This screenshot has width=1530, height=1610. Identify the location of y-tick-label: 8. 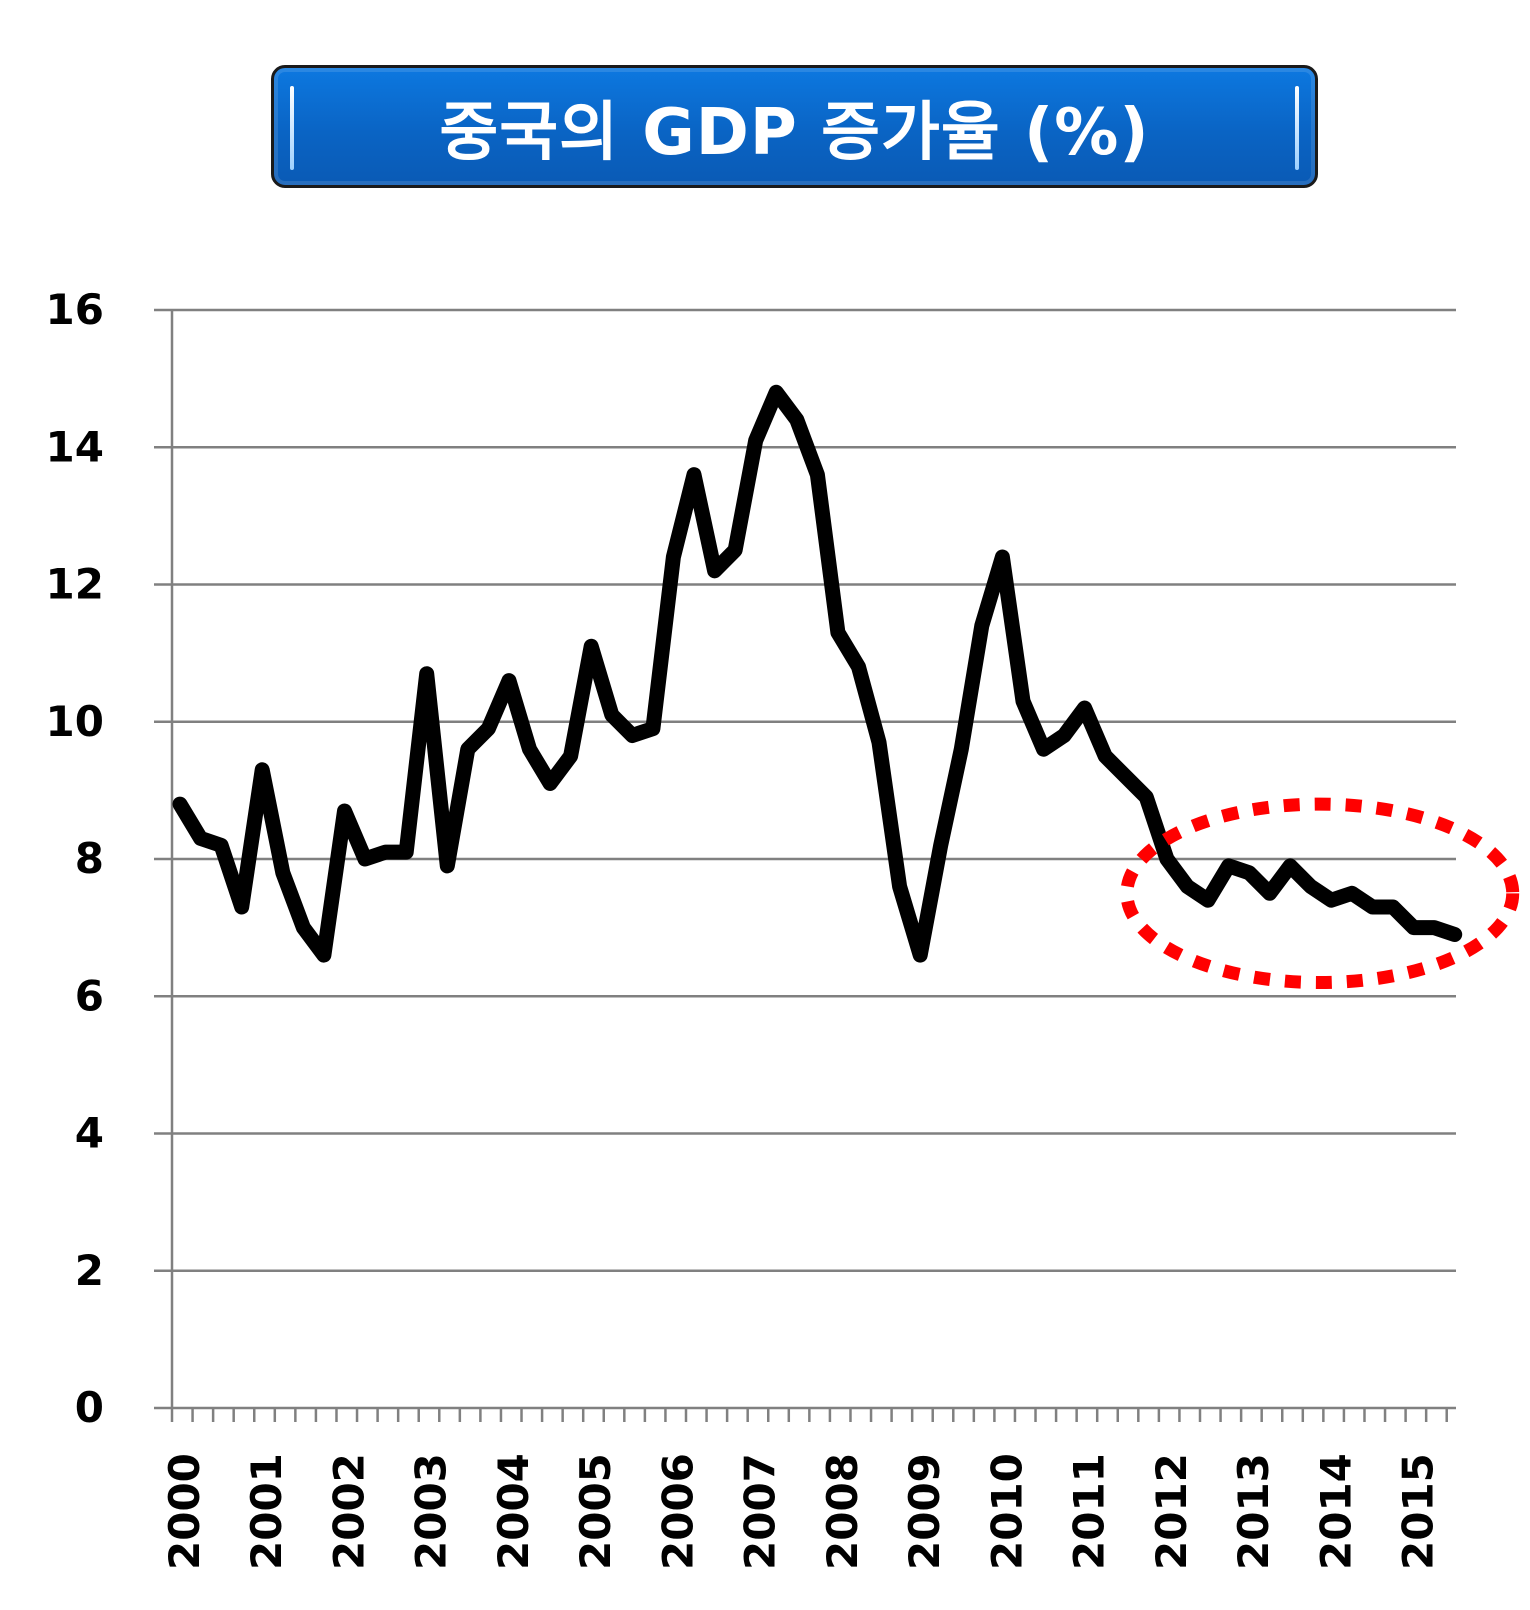
(89, 858).